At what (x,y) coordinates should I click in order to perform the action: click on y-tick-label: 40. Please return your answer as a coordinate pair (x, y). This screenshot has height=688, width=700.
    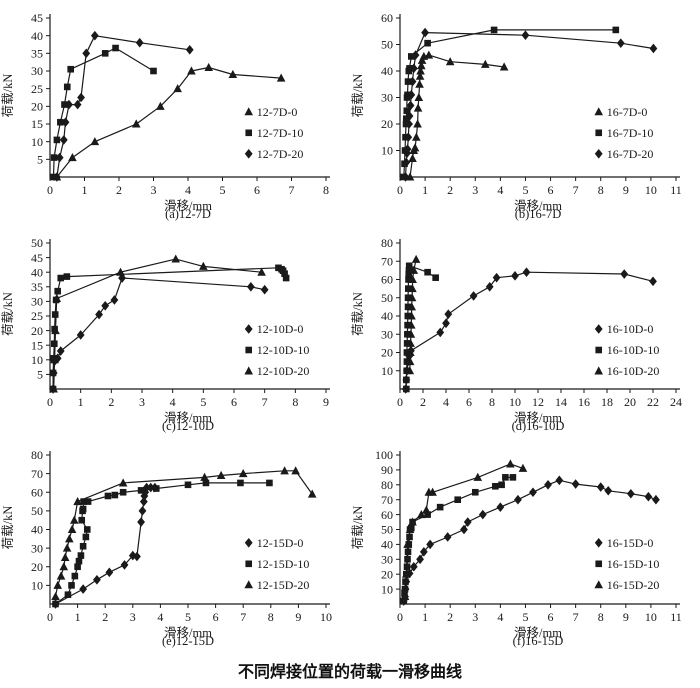
    Looking at the image, I should click on (37, 36).